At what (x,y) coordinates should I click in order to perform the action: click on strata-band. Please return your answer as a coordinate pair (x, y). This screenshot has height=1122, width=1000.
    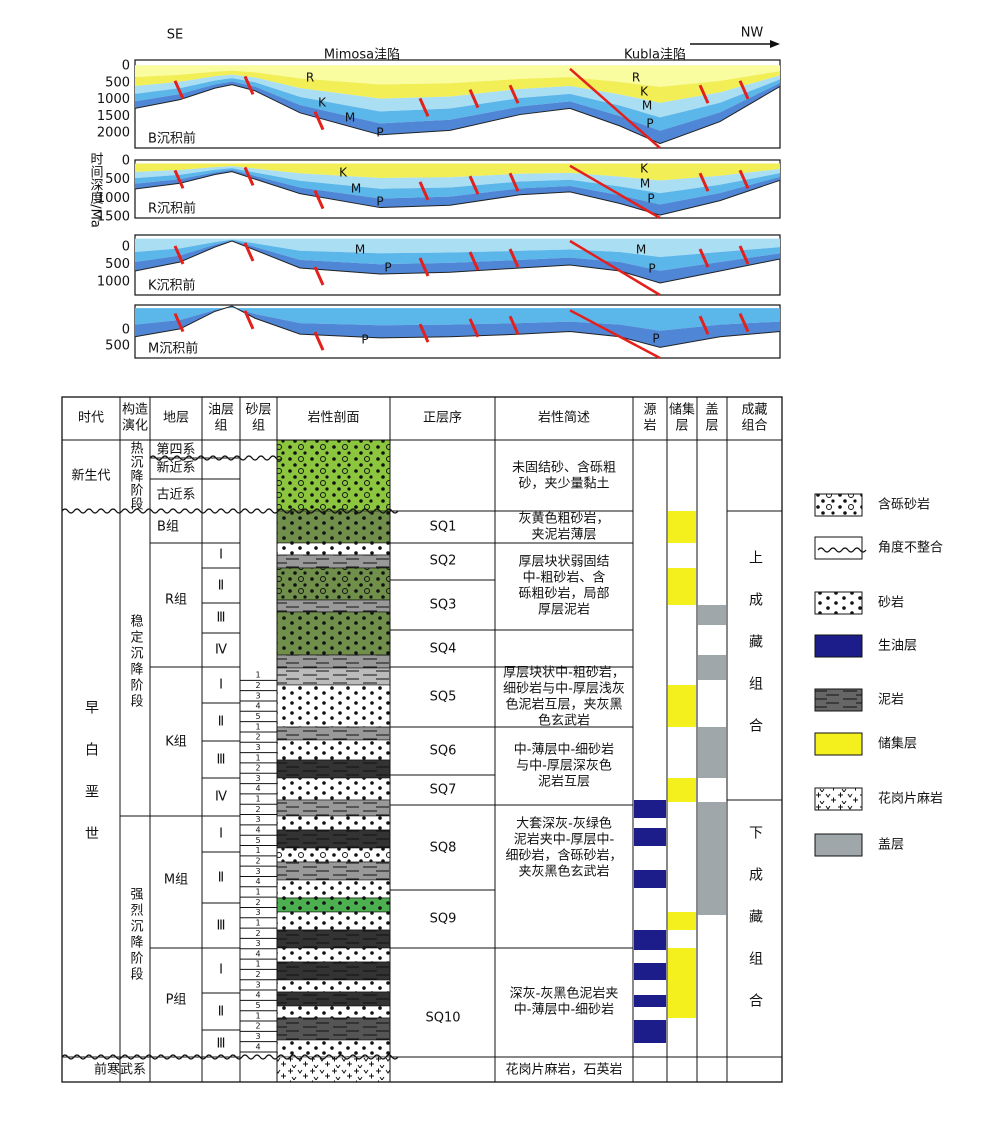
    Looking at the image, I should click on (457, 86).